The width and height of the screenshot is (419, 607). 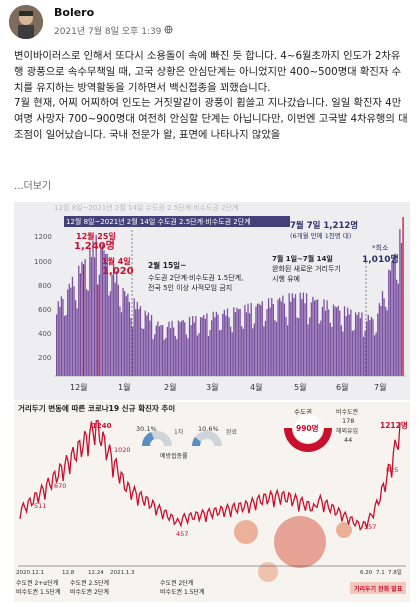 I want to click on chart2-title: 거리두기 변동에 따른 코로나19 신규 확진자 추이, so click(x=96, y=408).